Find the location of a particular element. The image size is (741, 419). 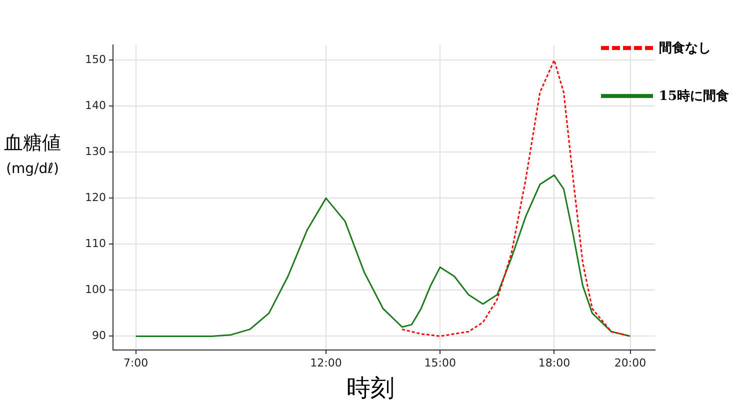

y-tick-label: 140 is located at coordinates (95, 105).